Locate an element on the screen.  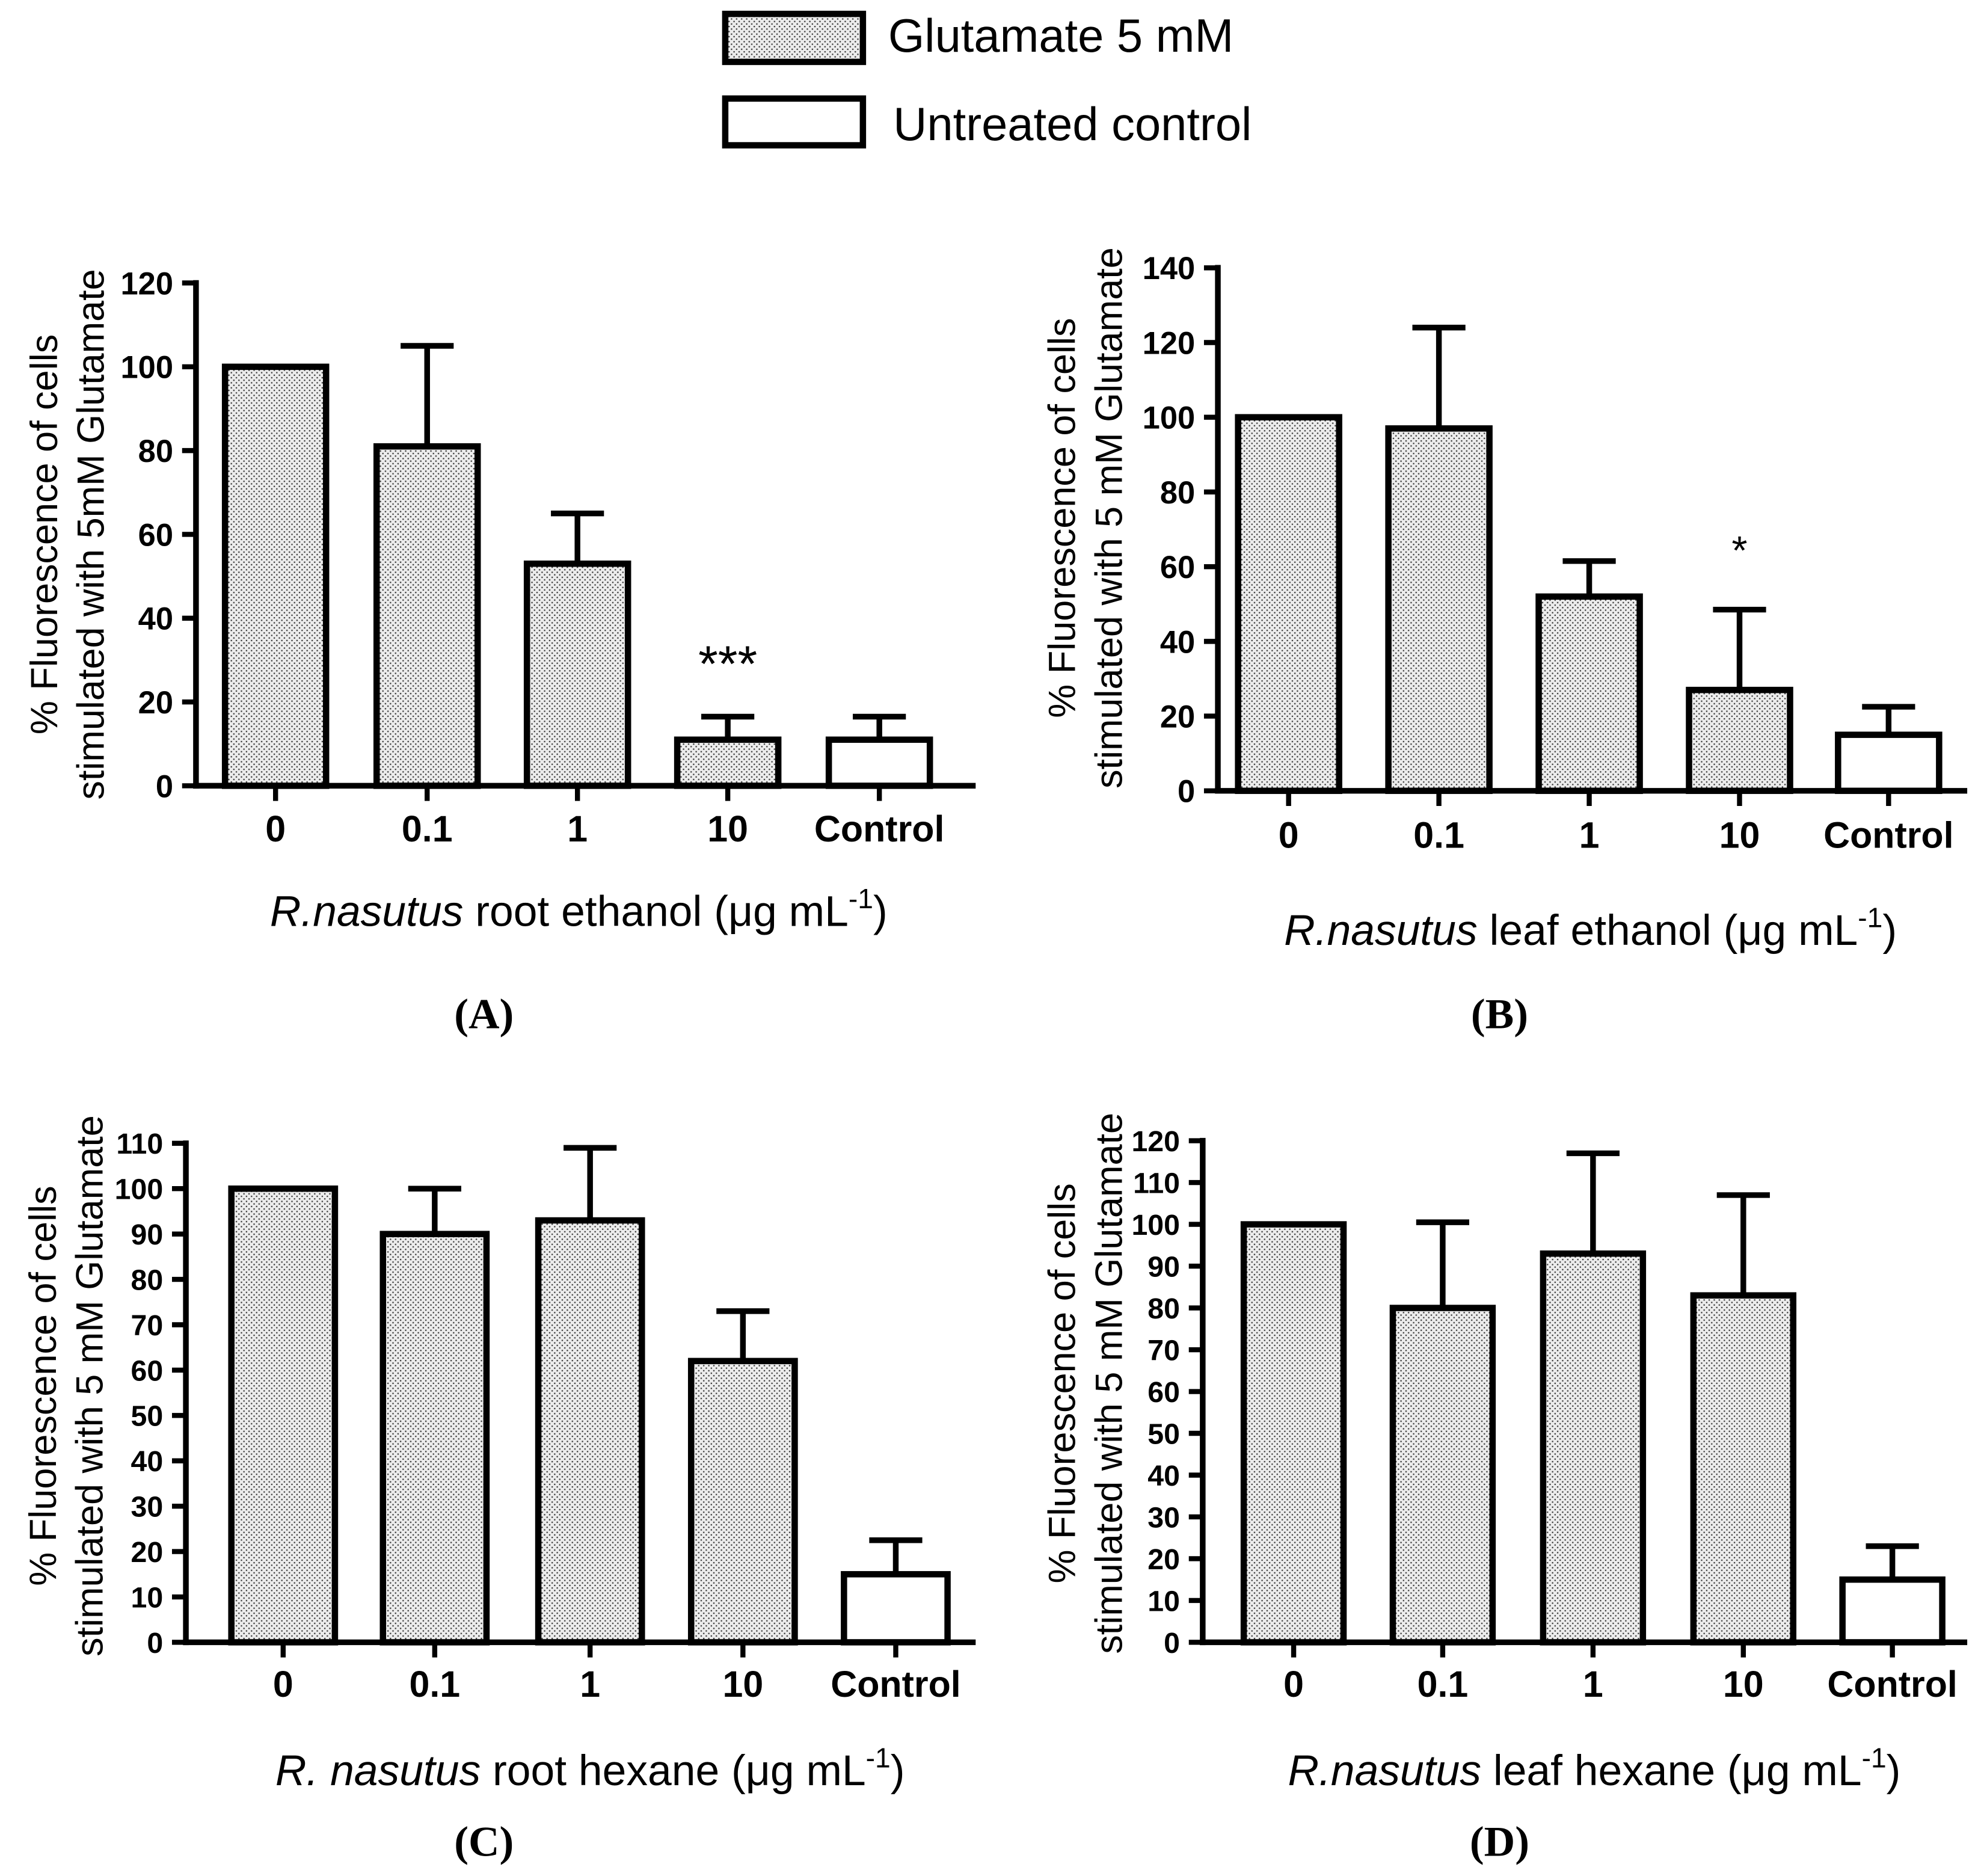
significance-marker: *** is located at coordinates (728, 664).